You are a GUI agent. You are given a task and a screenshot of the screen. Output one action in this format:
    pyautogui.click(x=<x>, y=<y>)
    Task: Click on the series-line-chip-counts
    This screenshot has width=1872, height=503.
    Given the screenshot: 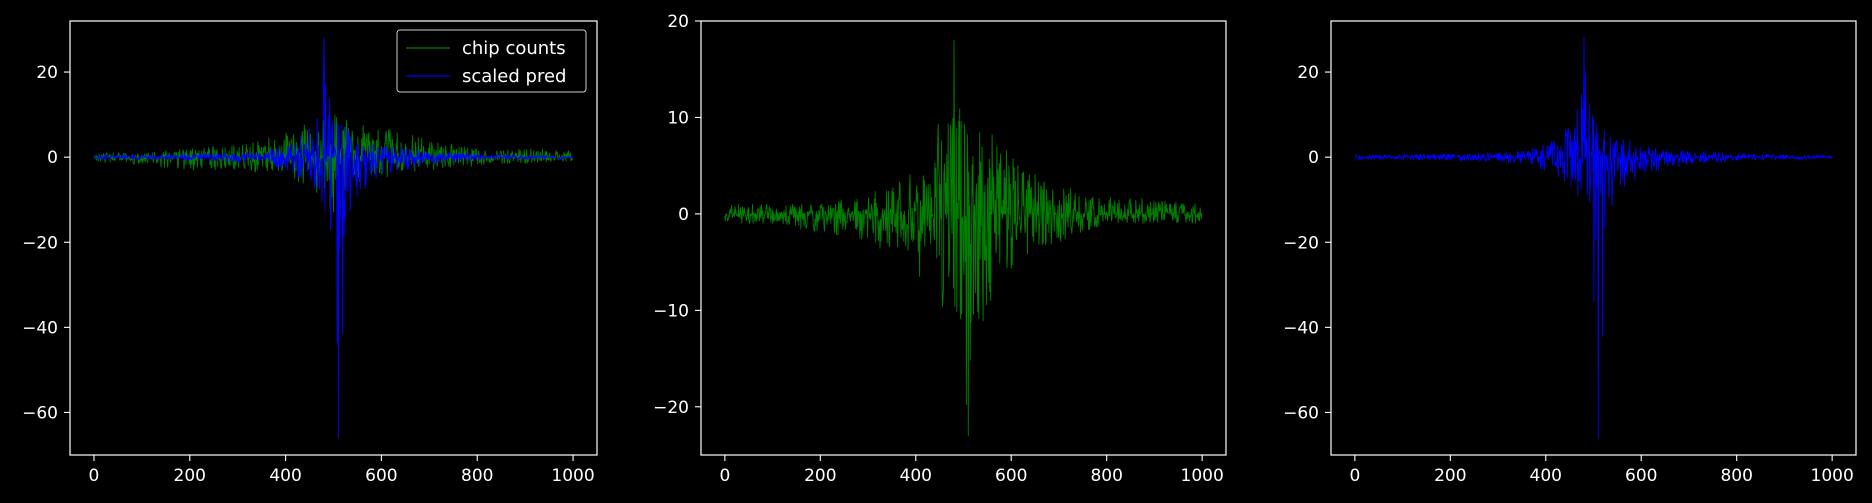 What is the action you would take?
    pyautogui.click(x=333, y=163)
    